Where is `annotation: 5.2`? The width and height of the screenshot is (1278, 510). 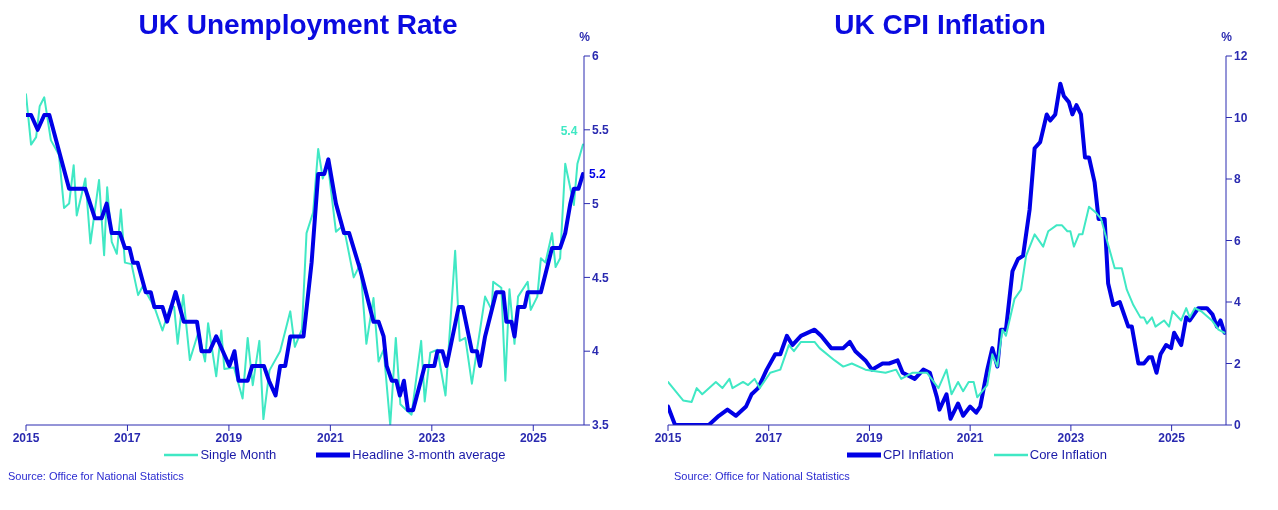 annotation: 5.2 is located at coordinates (597, 174).